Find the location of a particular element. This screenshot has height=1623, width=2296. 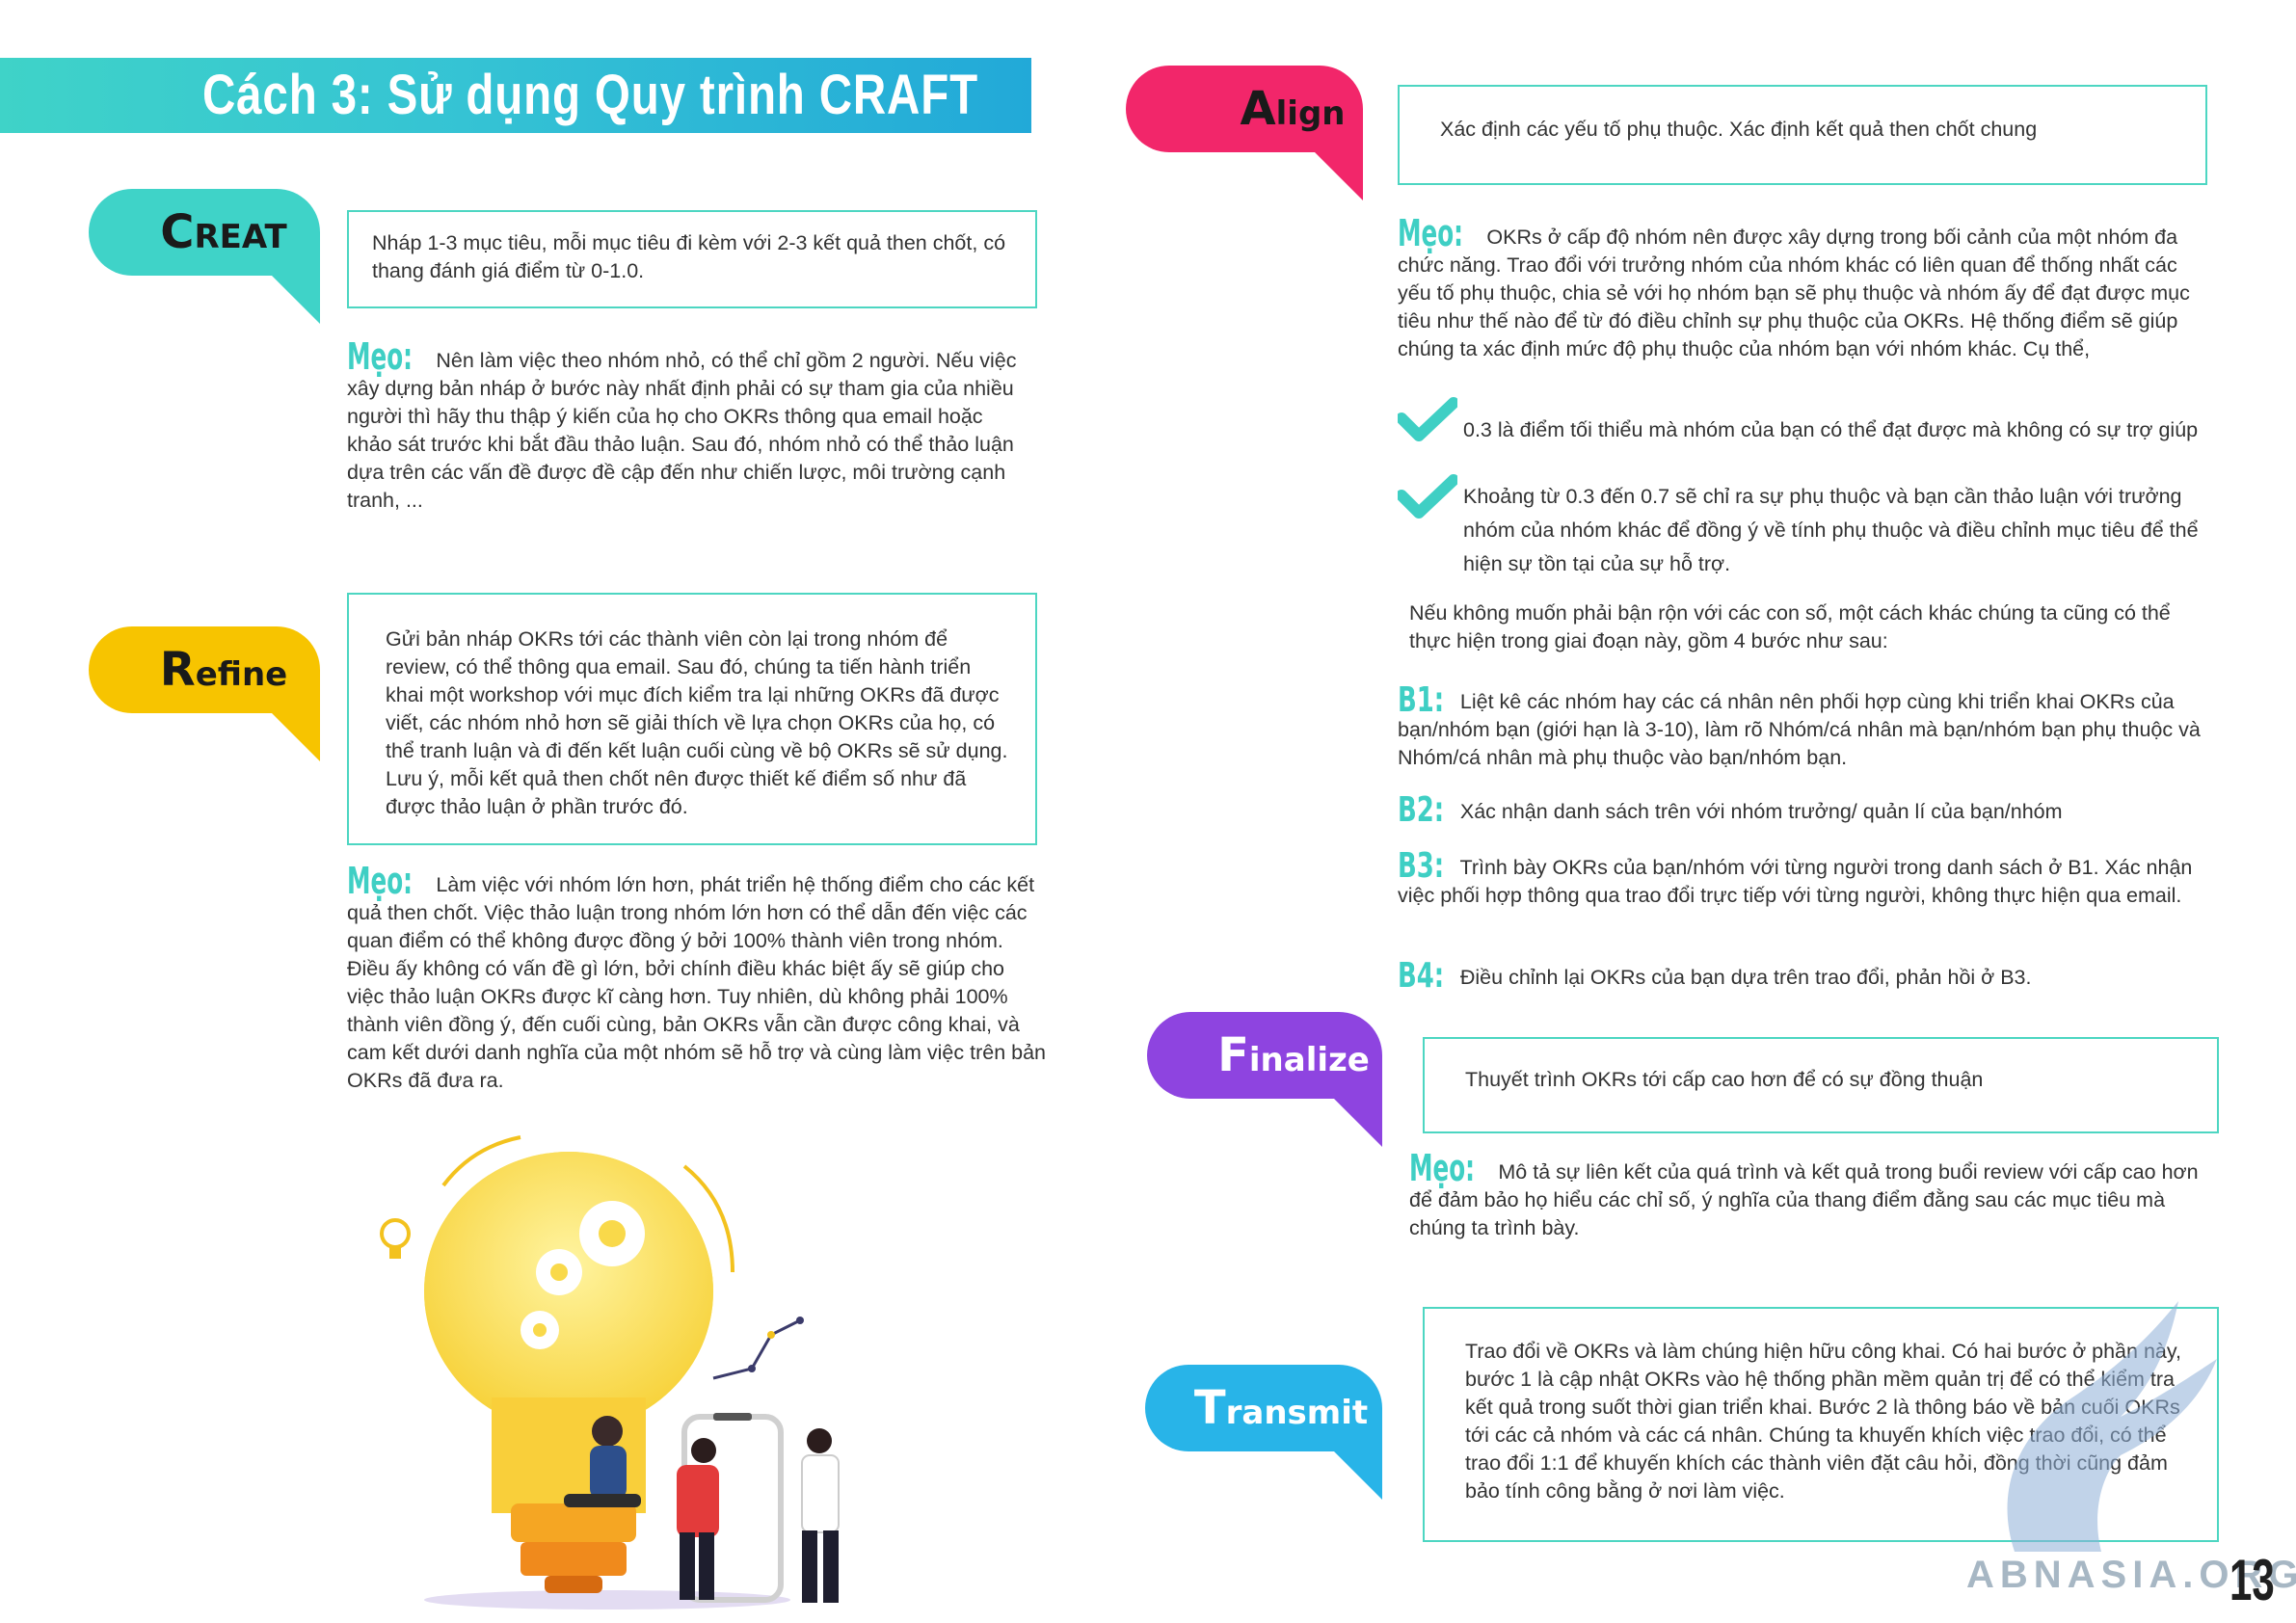

create-bubble-tail is located at coordinates (296, 300).